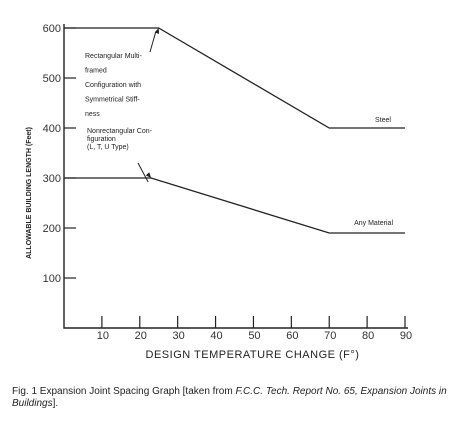 Image resolution: width=469 pixels, height=432 pixels. I want to click on annotation-text: ness, so click(92, 114).